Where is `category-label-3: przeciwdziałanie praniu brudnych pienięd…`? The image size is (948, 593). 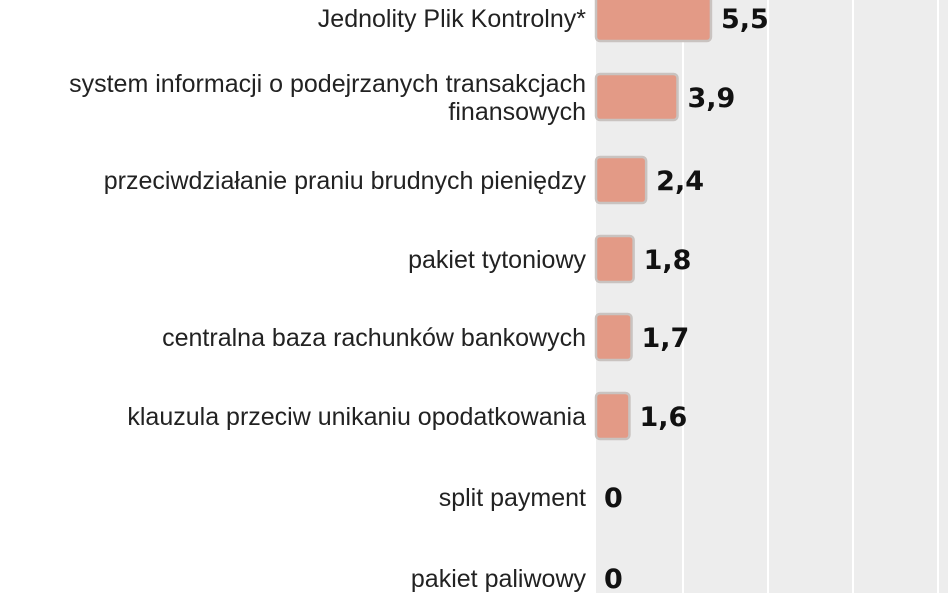 category-label-3: przeciwdziałanie praniu brudnych pienięd… is located at coordinates (345, 181).